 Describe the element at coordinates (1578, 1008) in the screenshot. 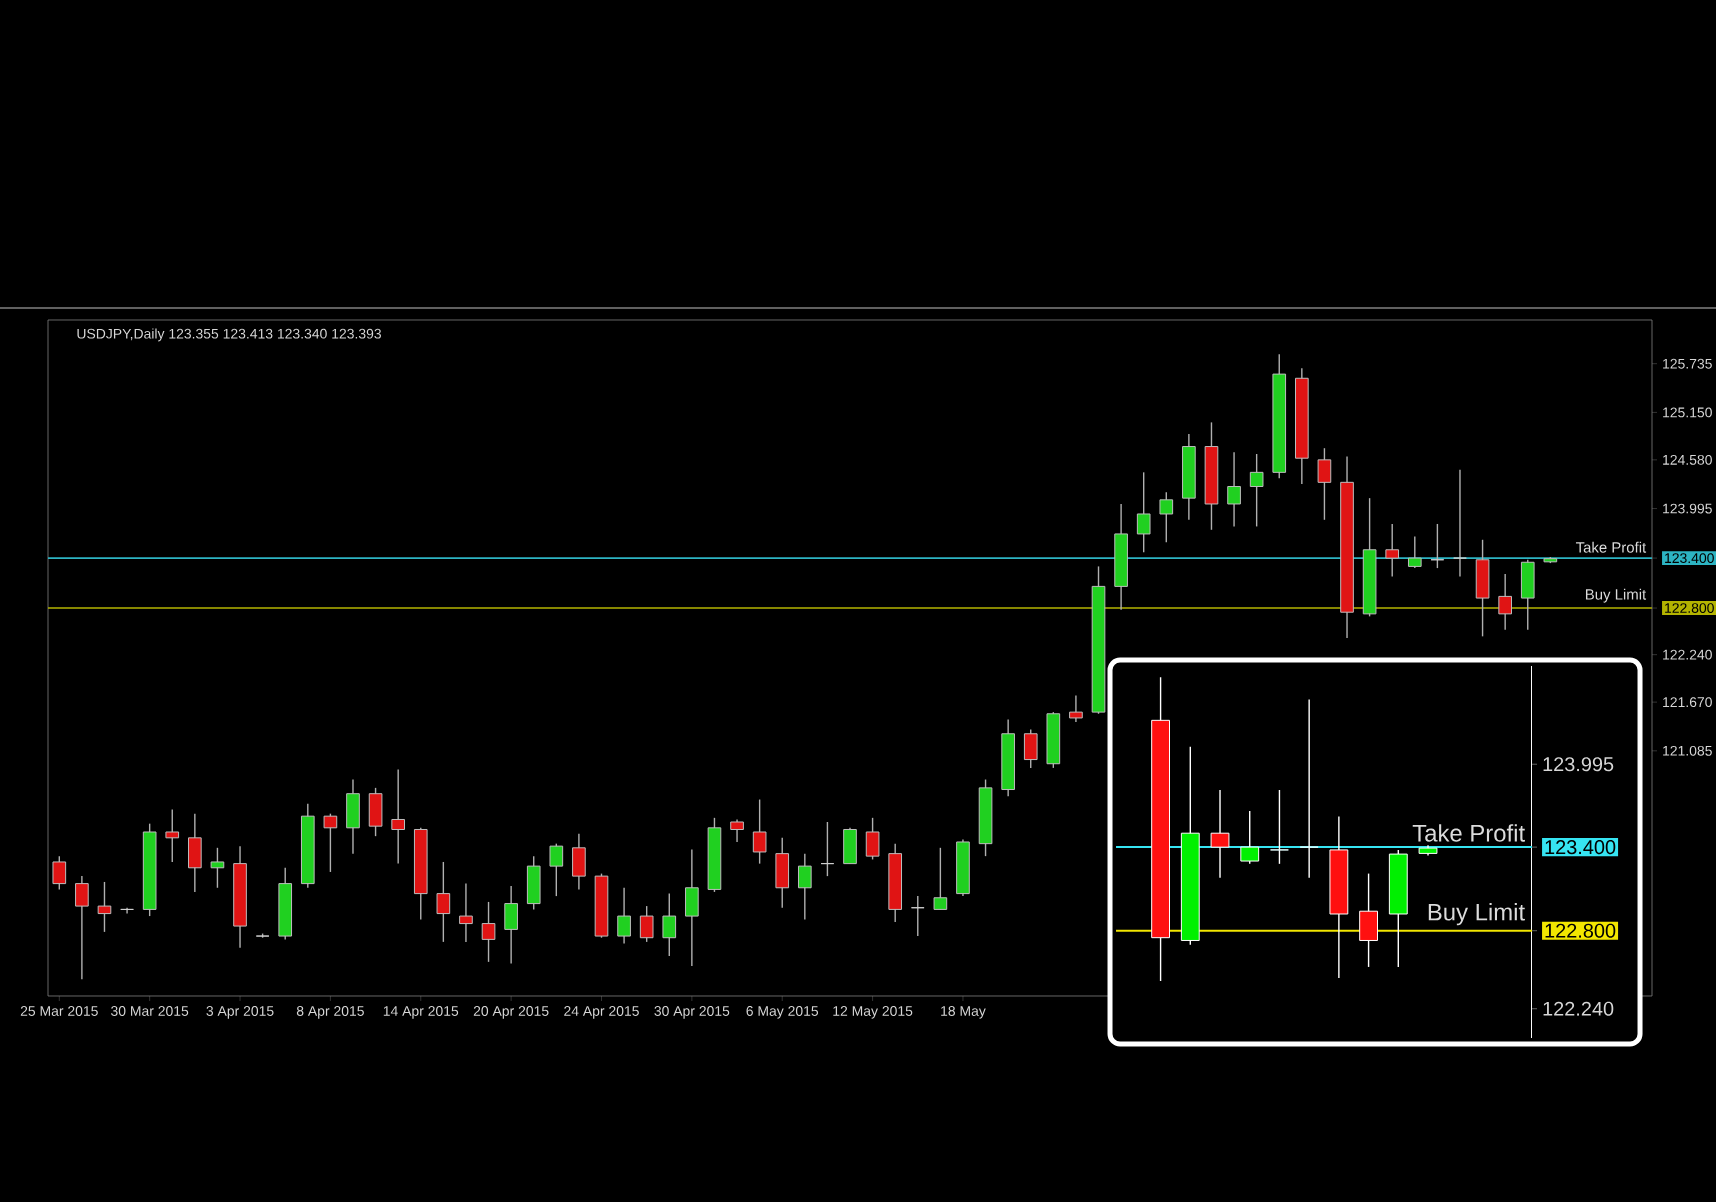

I see `y-tick-label: 122.240` at that location.